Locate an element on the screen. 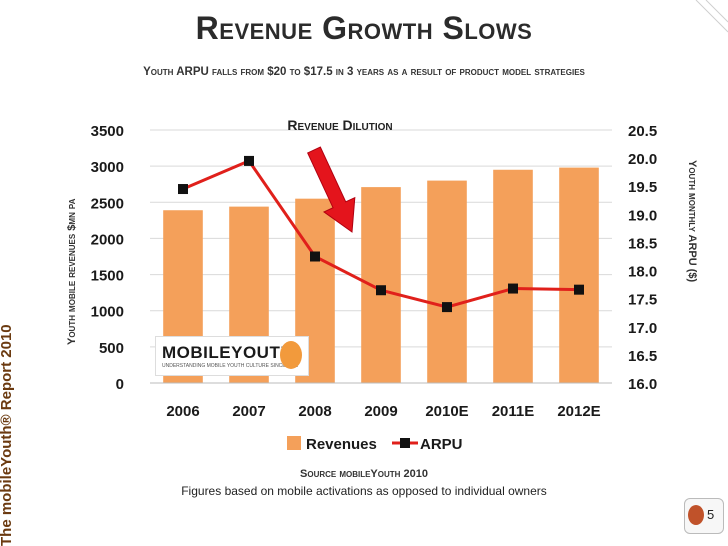 This screenshot has width=728, height=546. page-badge: 5 is located at coordinates (704, 516).